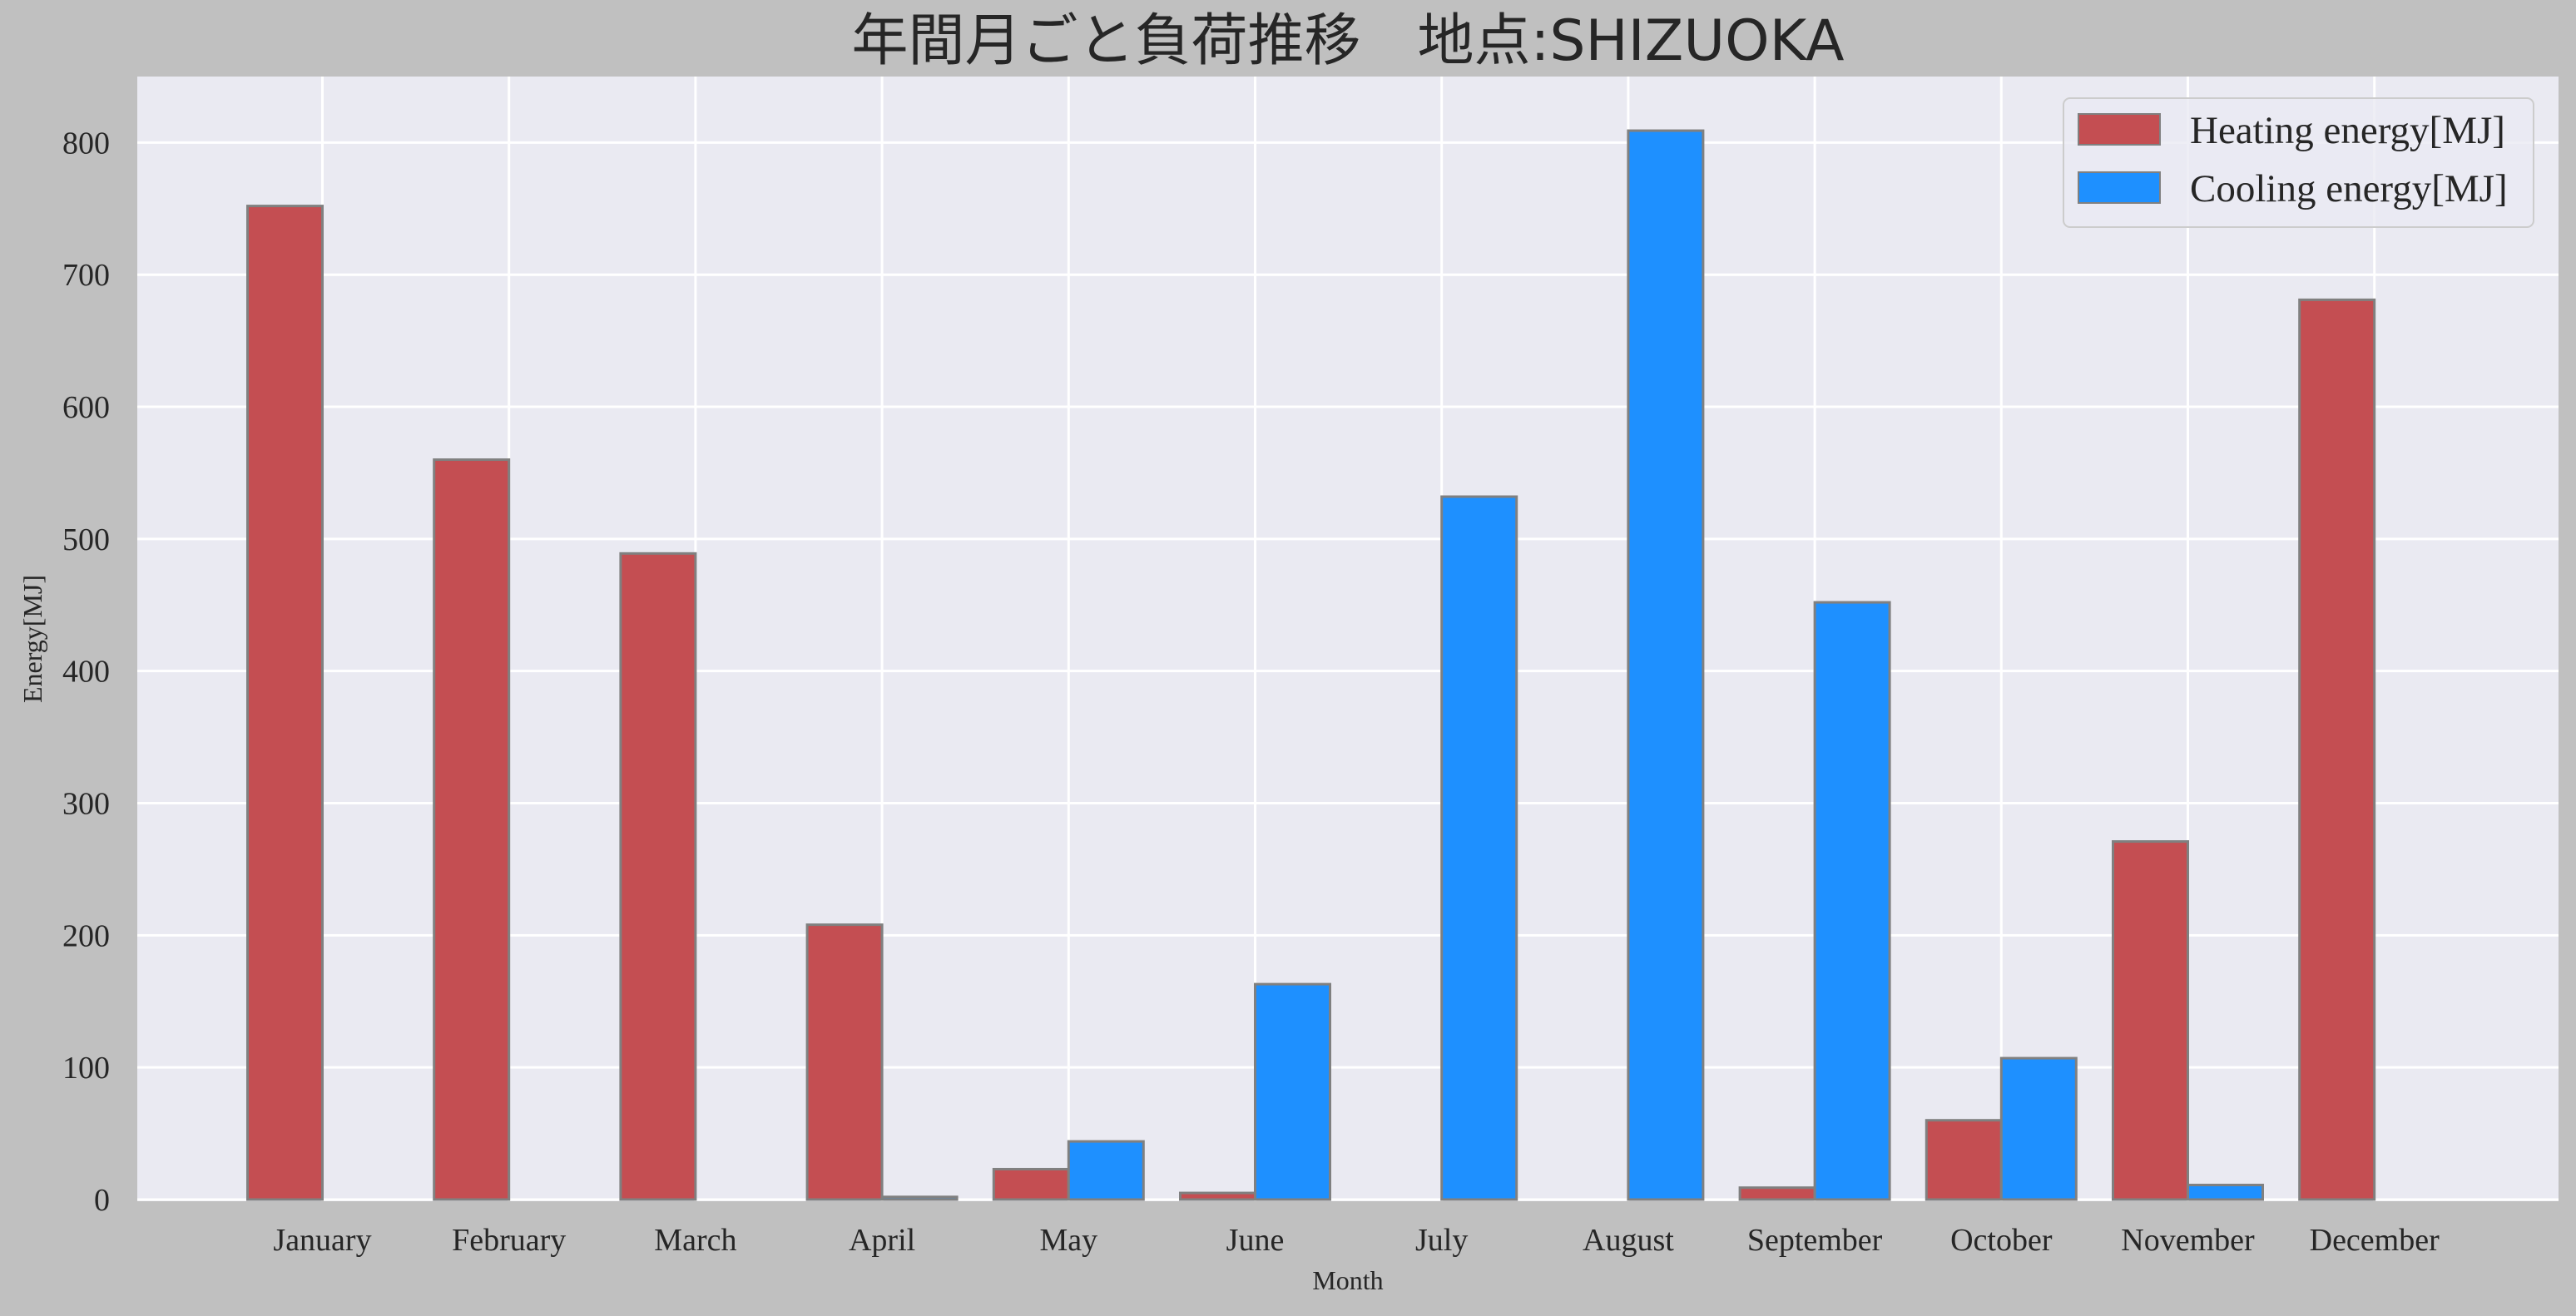 The width and height of the screenshot is (2576, 1316). Describe the element at coordinates (1347, 41) in the screenshot. I see `chart-title: 年間月ごと負荷推移 地点:SHIZUOKA` at that location.